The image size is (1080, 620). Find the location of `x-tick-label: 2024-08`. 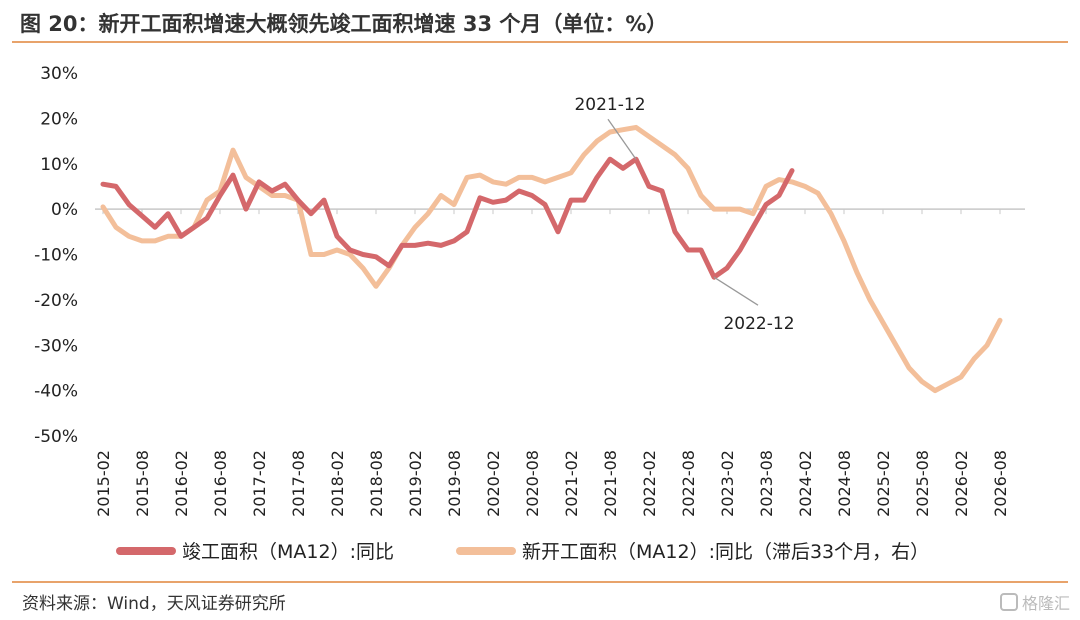

x-tick-label: 2024-08 is located at coordinates (844, 483).